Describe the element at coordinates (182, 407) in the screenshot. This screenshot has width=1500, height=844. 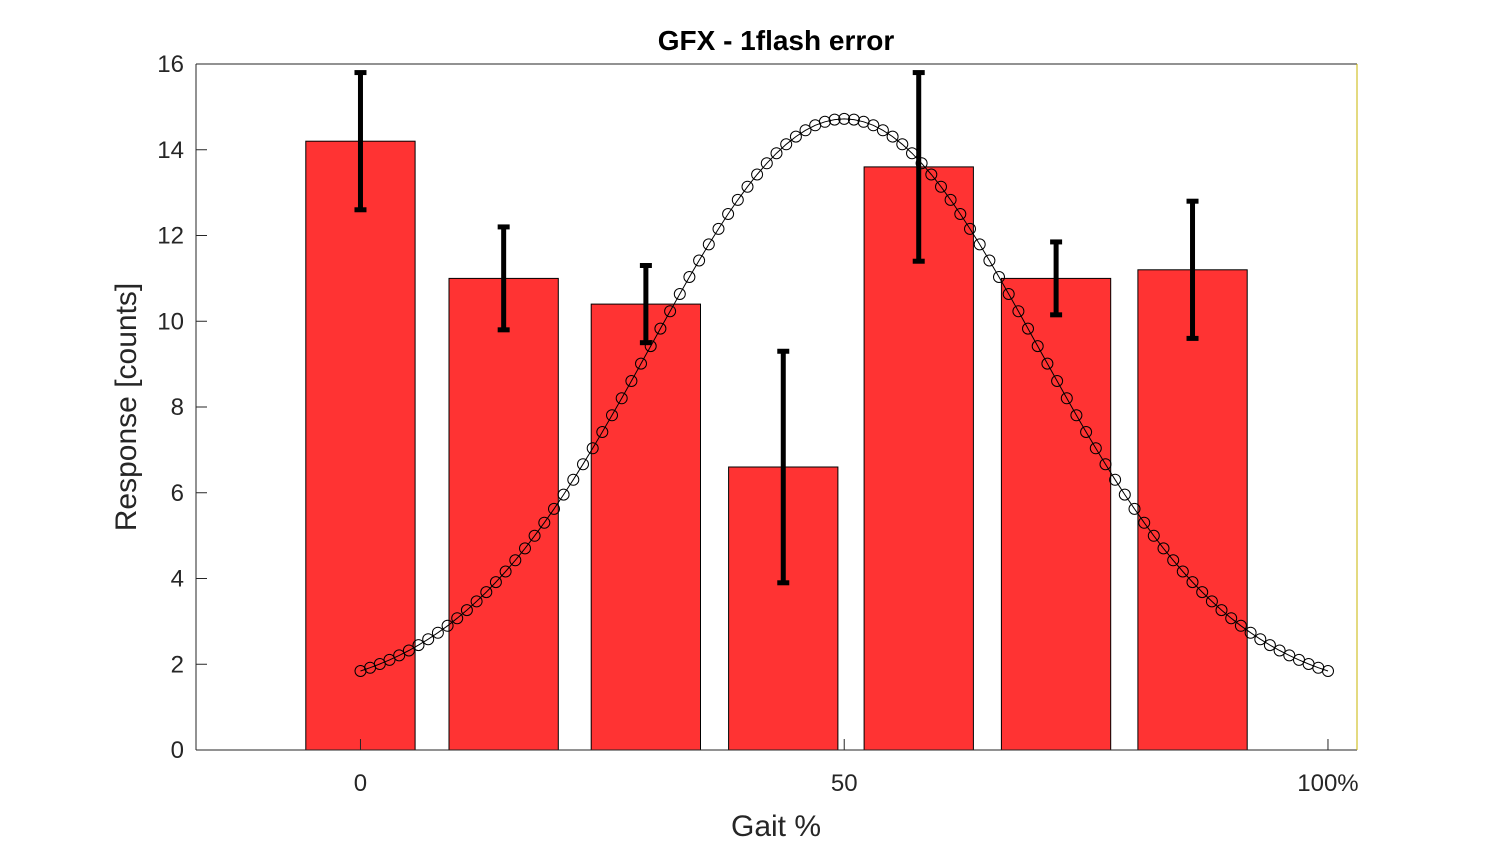
I see `y-ticks-layer: 0 2 4 6 8 10 12 14 16` at that location.